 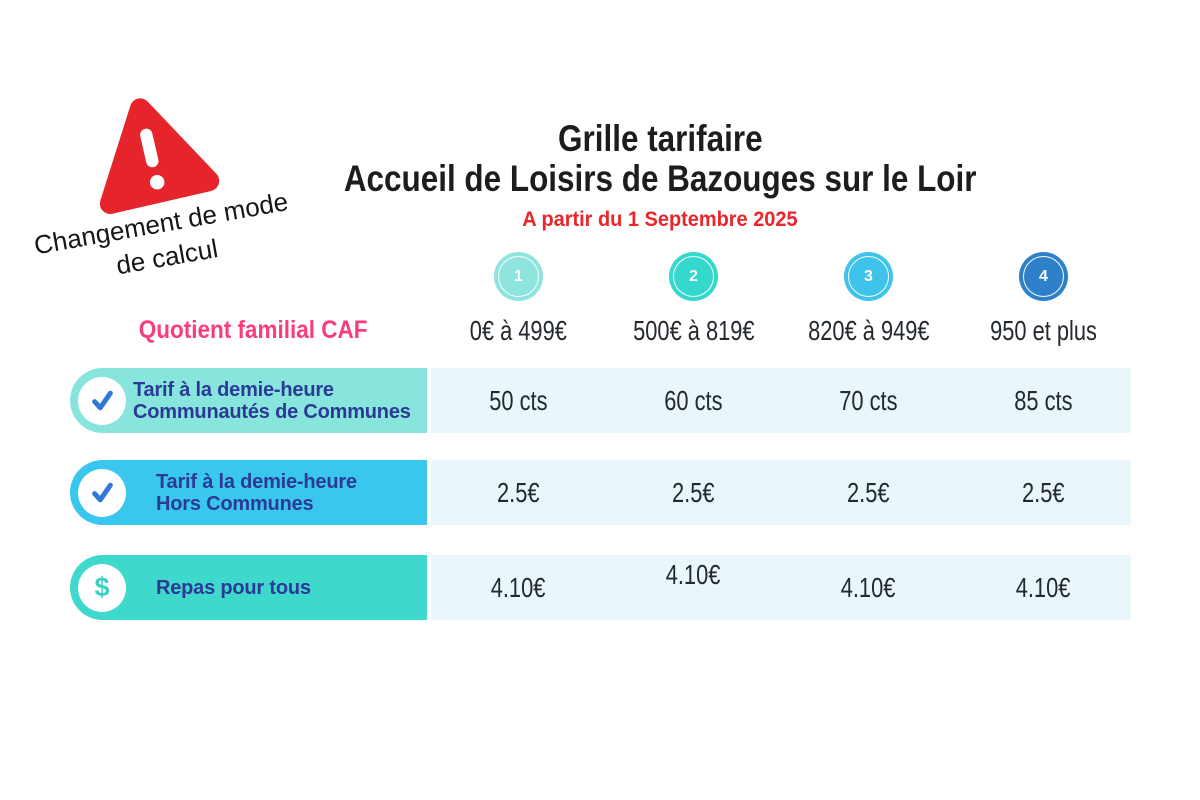 I want to click on page-title-line1: Grille tarifaire, so click(x=660, y=138).